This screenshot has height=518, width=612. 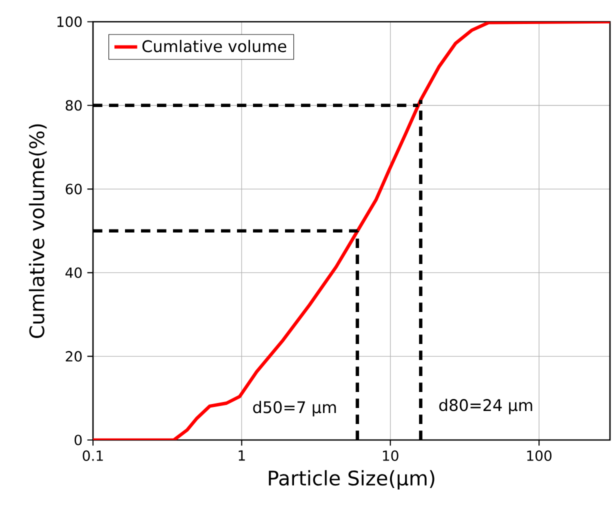 I want to click on y-axis-title: Cumlative volume(%), so click(x=37, y=231).